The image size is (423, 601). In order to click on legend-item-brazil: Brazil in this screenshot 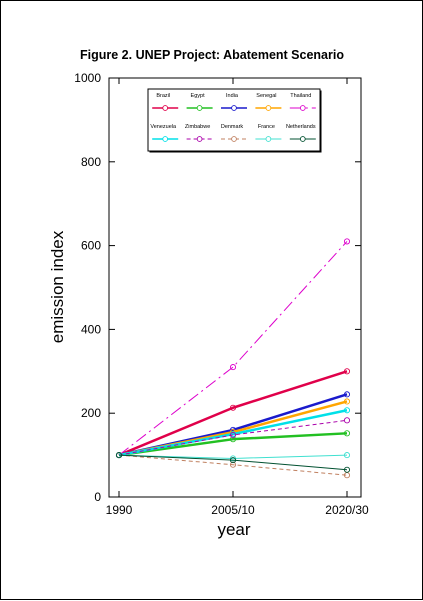, I will do `click(165, 102)`.